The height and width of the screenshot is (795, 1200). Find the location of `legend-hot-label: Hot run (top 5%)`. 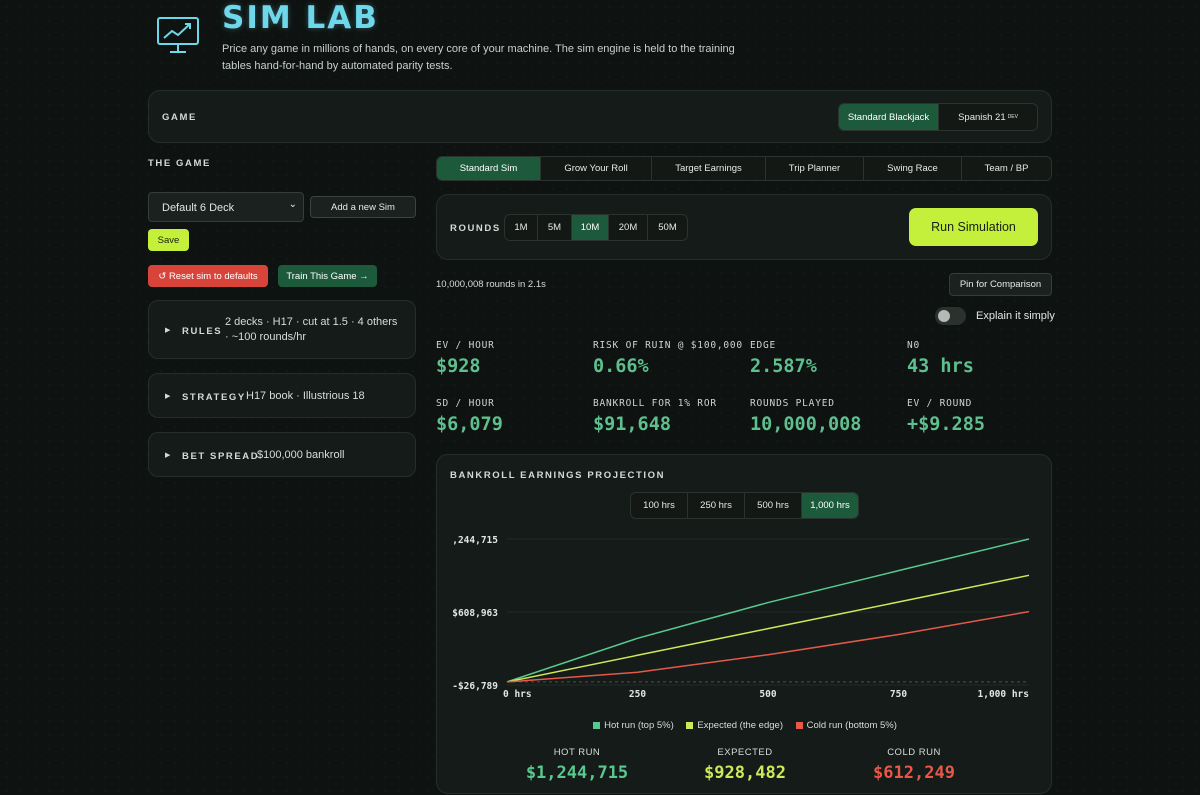

legend-hot-label: Hot run (top 5%) is located at coordinates (639, 725).